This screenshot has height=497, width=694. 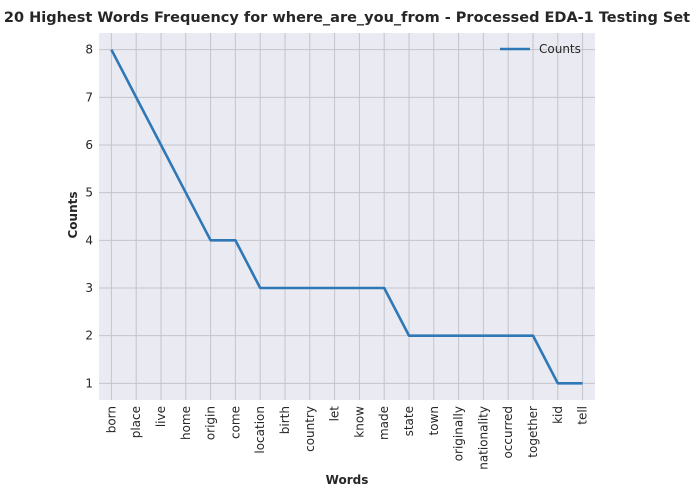 I want to click on x-tick-label: kid, so click(x=558, y=415).